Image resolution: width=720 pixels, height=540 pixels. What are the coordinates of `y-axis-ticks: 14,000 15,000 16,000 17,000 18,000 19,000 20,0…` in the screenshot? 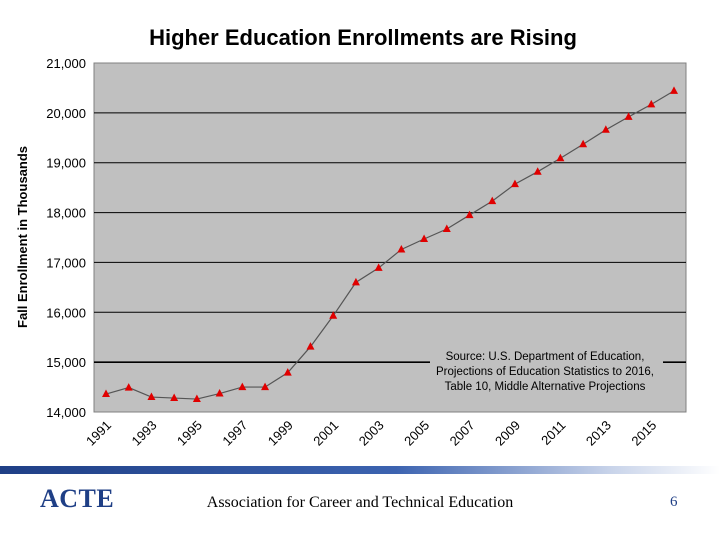 It's located at (66, 238).